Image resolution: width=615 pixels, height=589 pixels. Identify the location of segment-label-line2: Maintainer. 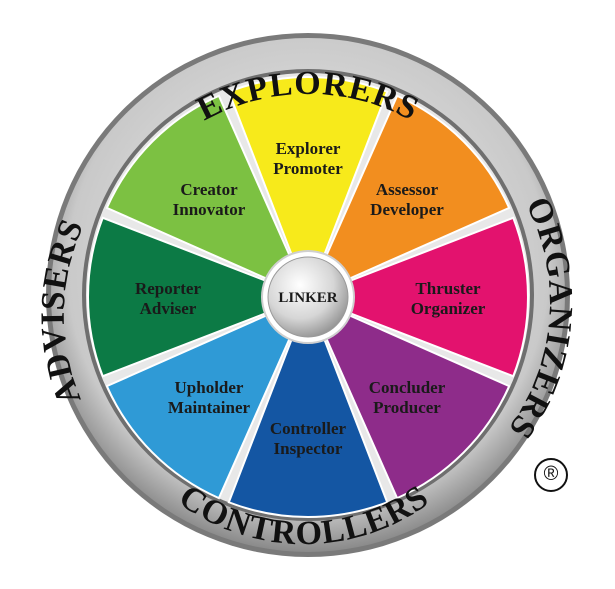
(209, 407).